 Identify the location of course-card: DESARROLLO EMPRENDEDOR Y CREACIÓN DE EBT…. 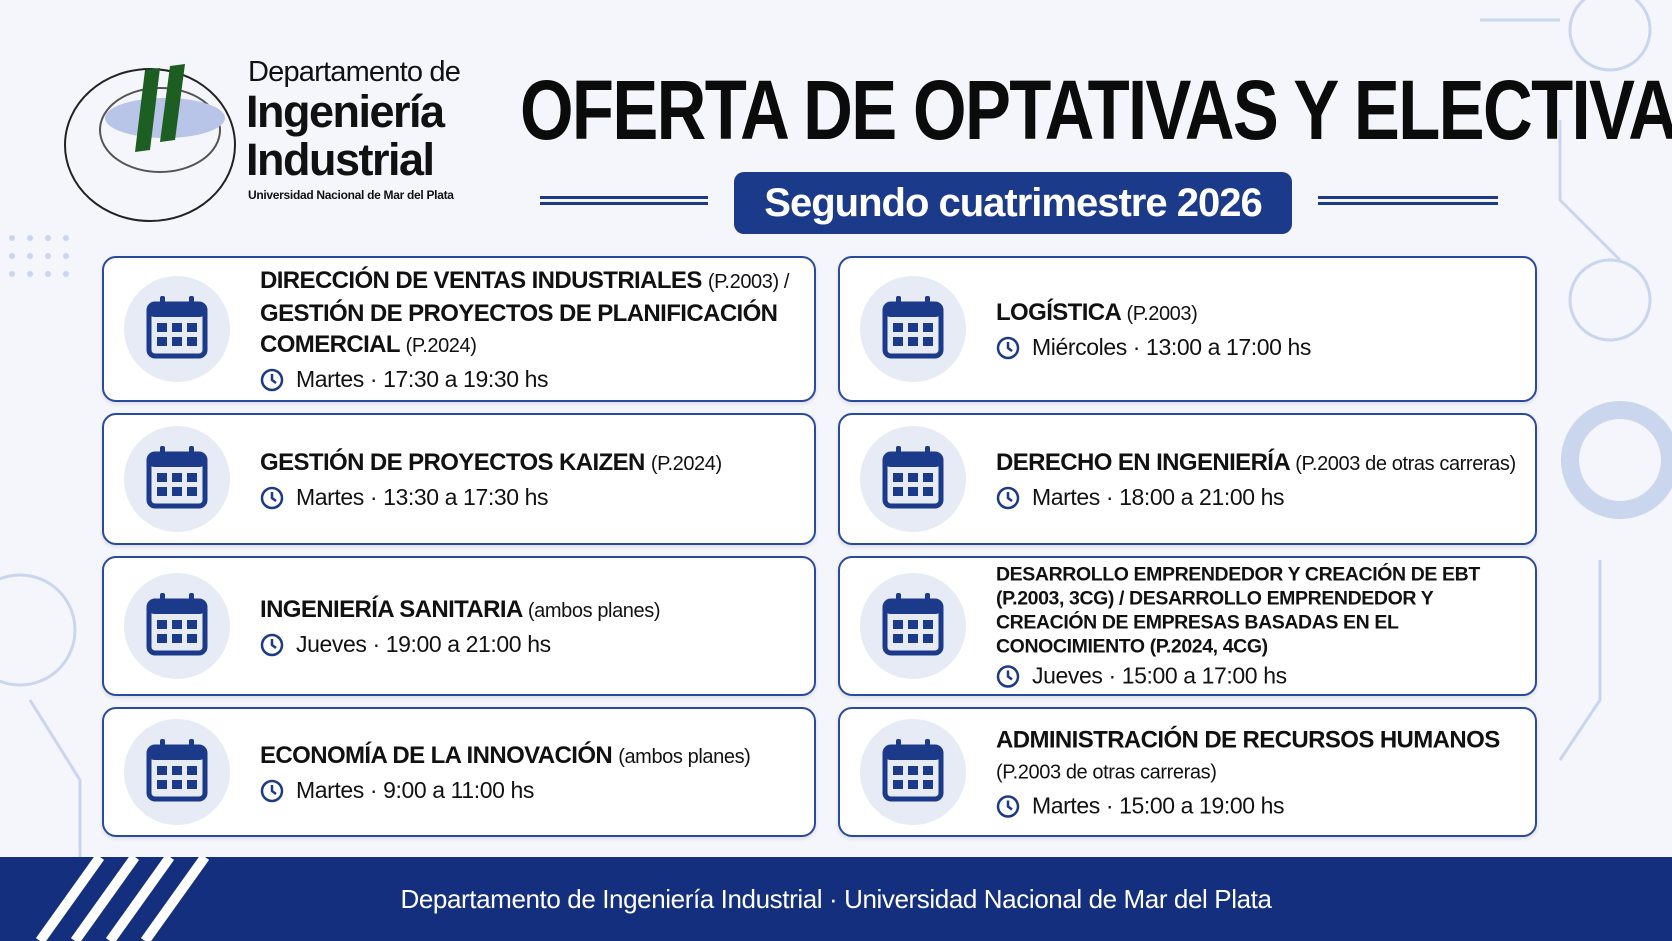
(1187, 626).